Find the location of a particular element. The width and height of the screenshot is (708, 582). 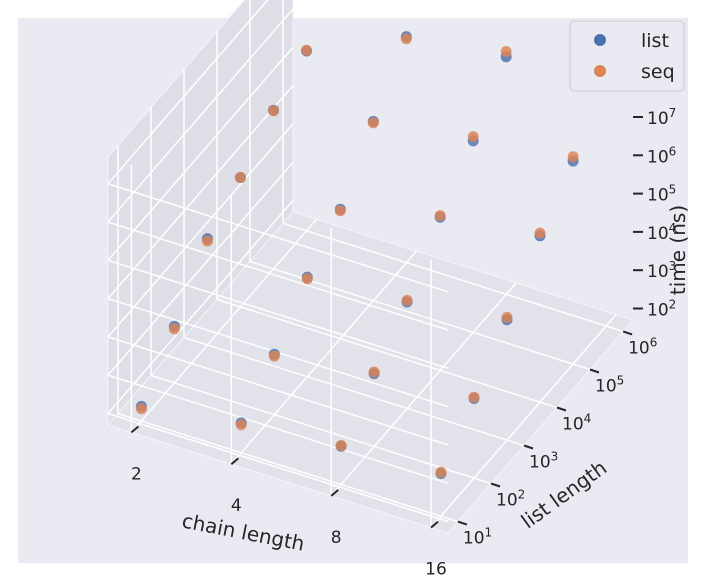

legend-label-list: list is located at coordinates (655, 41).